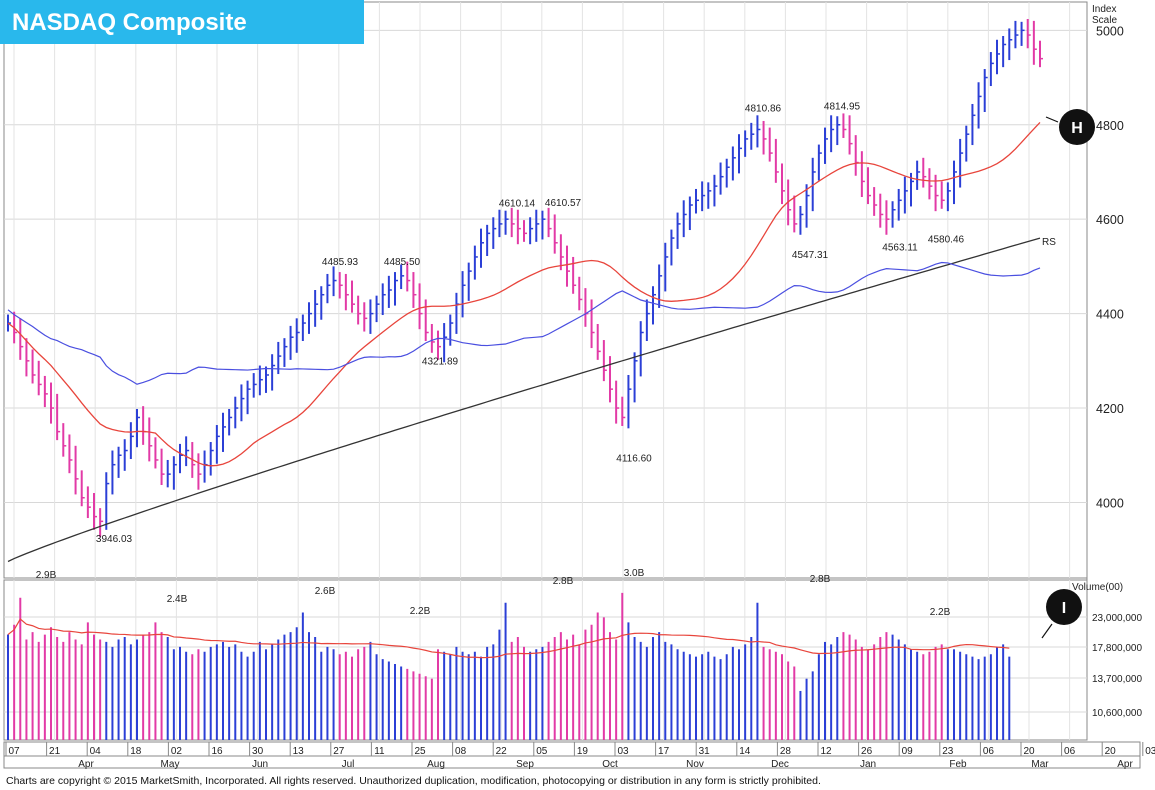 This screenshot has height=790, width=1155. Describe the element at coordinates (634, 573) in the screenshot. I see `volume-annotation: 3.0B` at that location.